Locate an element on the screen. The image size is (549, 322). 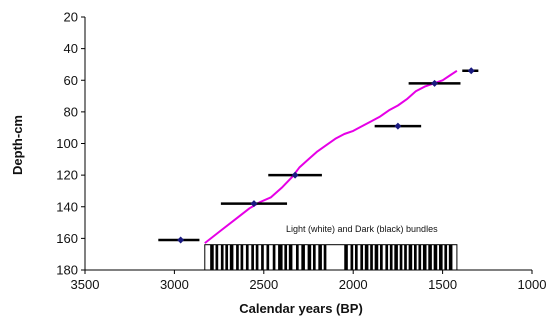
y-tick-label: 100 is located at coordinates (67, 143).